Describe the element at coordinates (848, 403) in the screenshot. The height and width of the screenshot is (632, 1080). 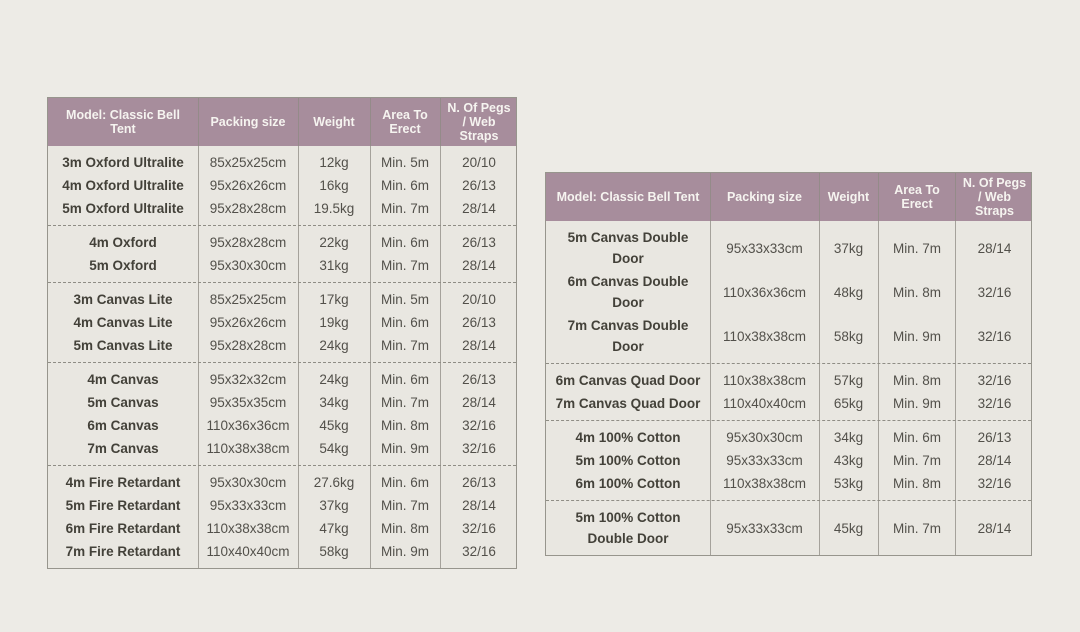
I see `cell-weight: 65kg` at that location.